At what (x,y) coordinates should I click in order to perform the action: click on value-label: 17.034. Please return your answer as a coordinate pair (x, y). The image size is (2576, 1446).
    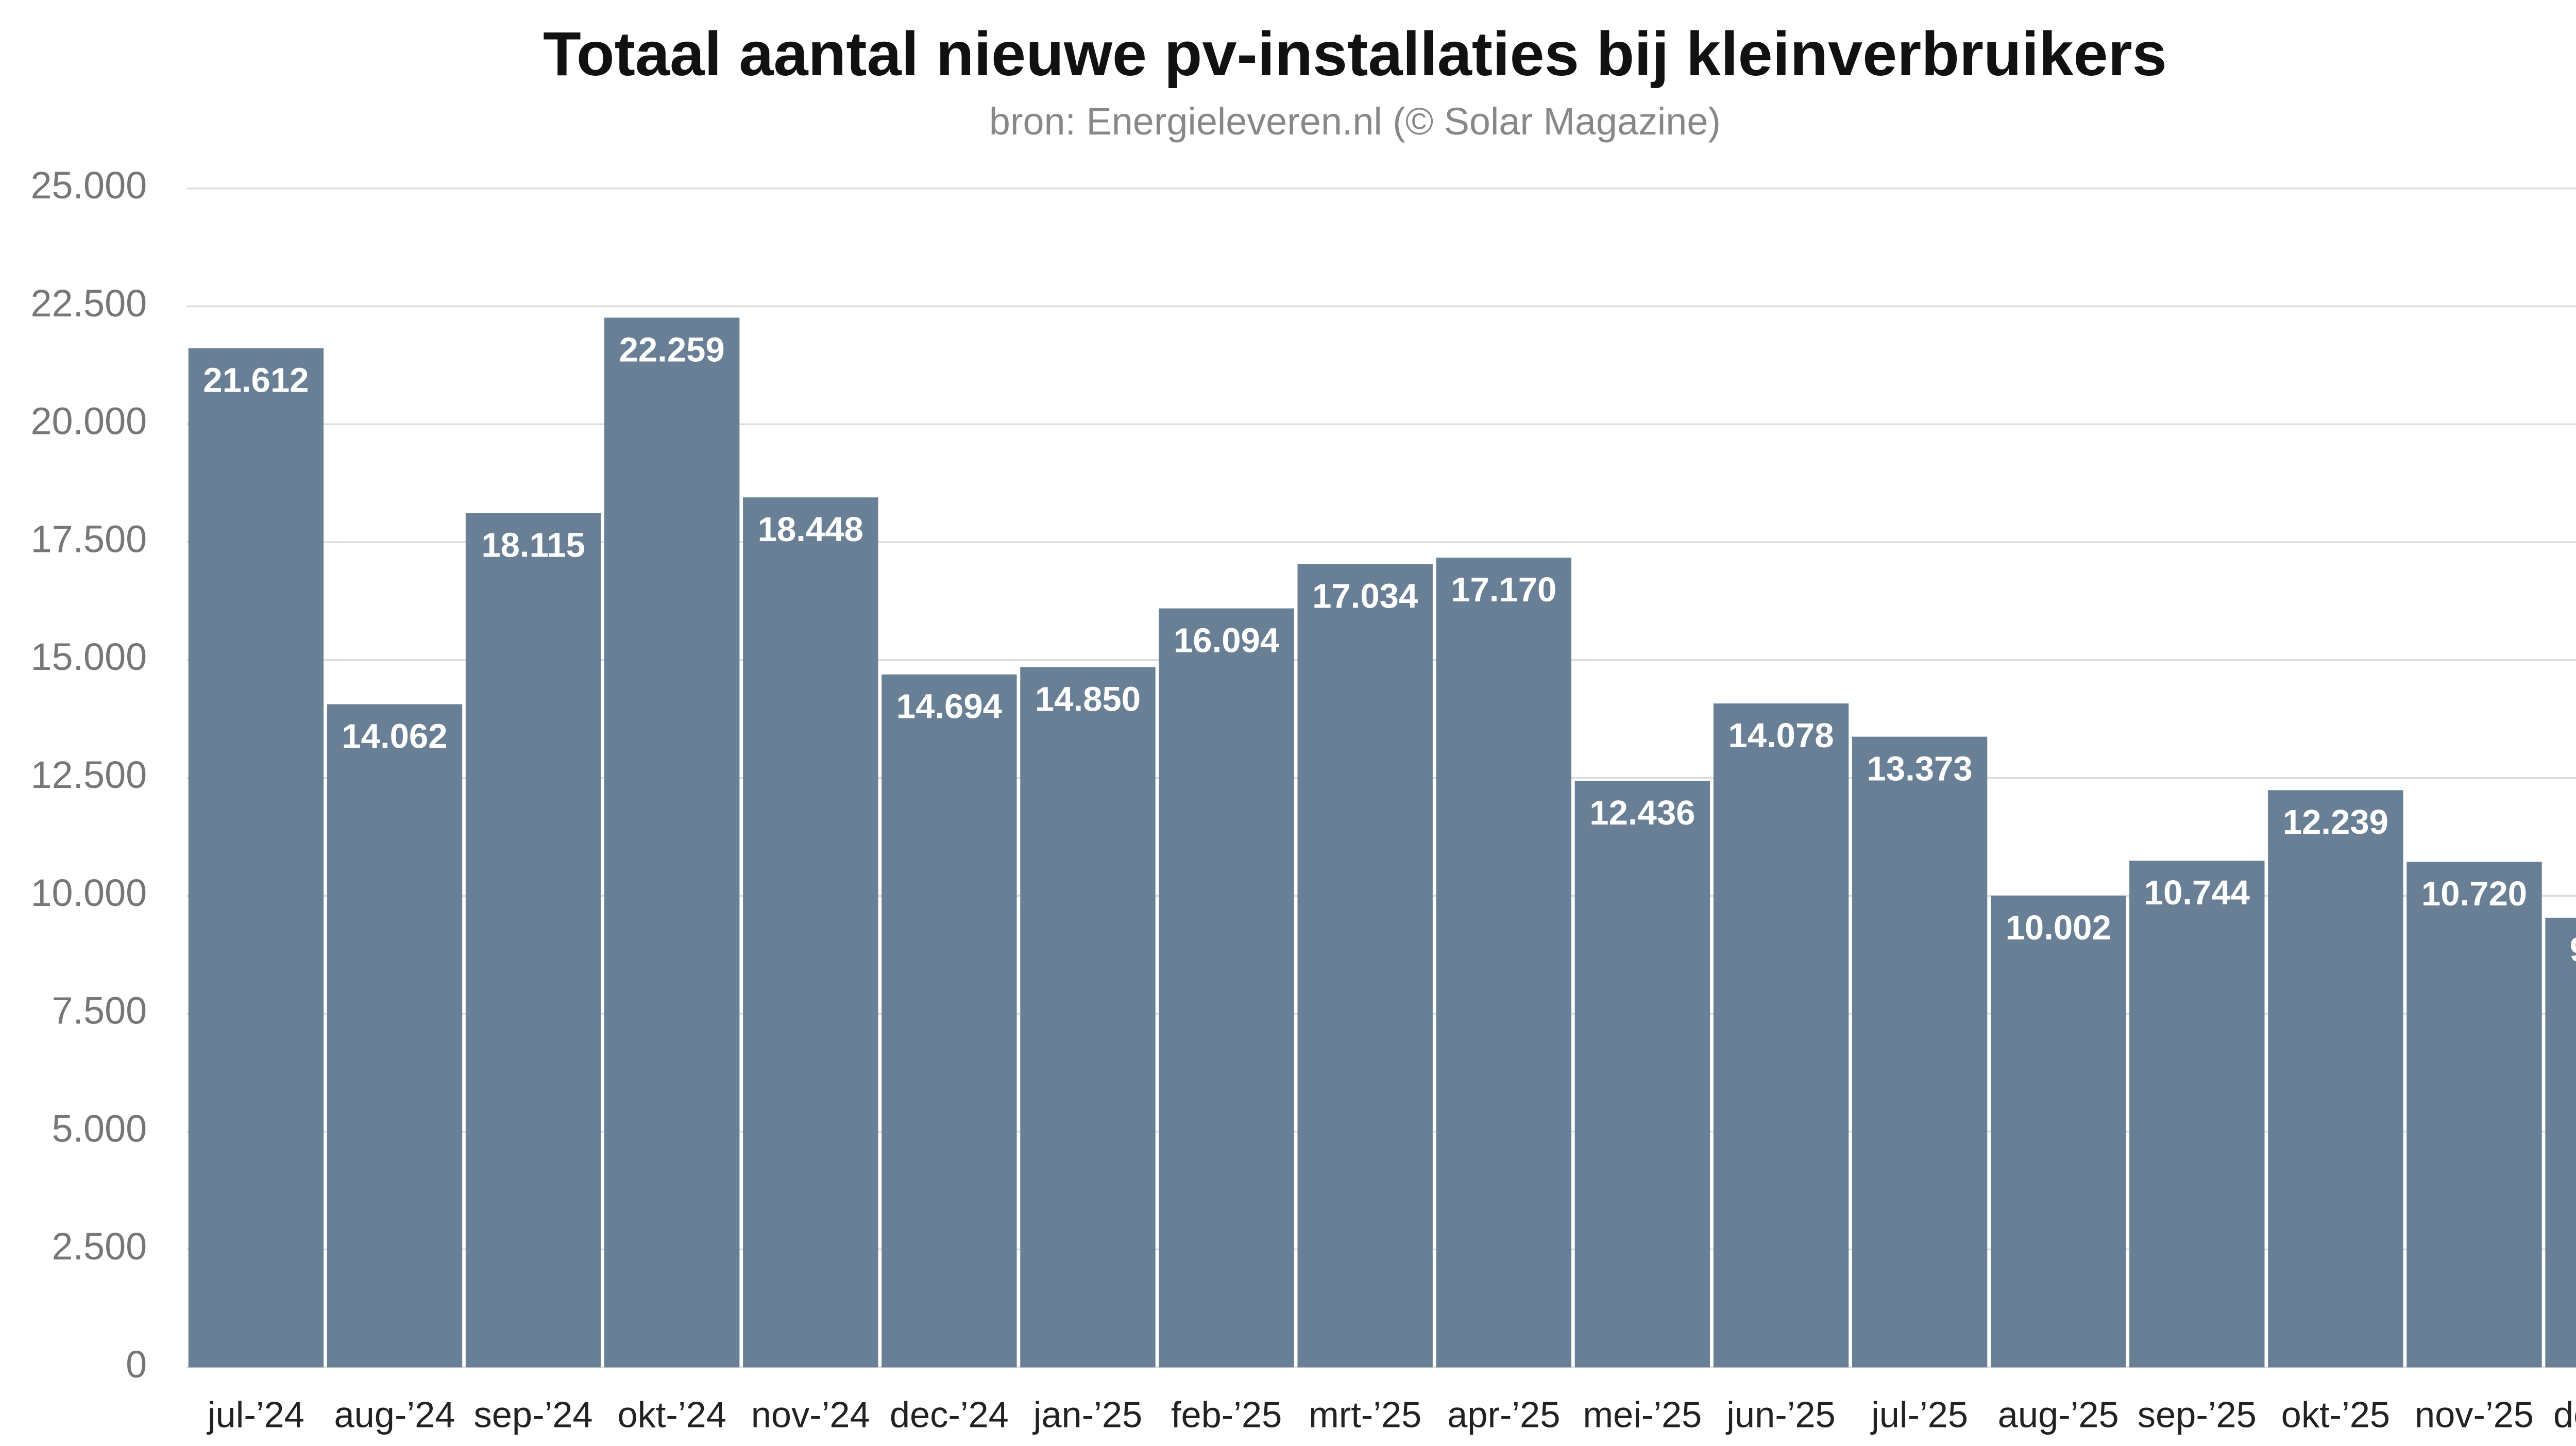
    Looking at the image, I should click on (1365, 596).